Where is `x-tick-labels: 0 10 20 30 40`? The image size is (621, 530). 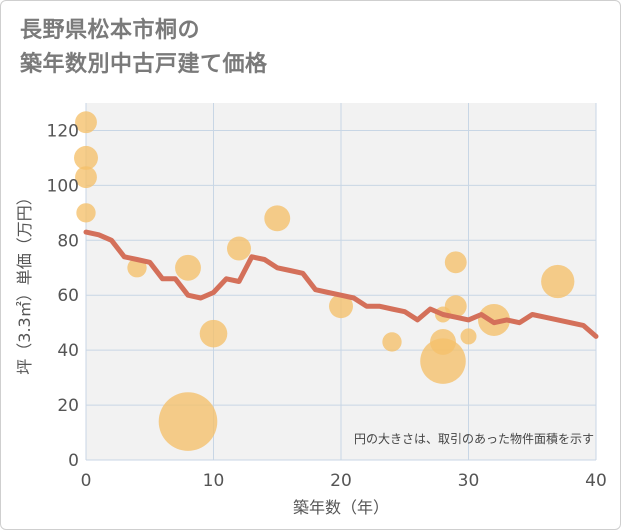 x-tick-labels: 0 10 20 30 40 is located at coordinates (344, 481).